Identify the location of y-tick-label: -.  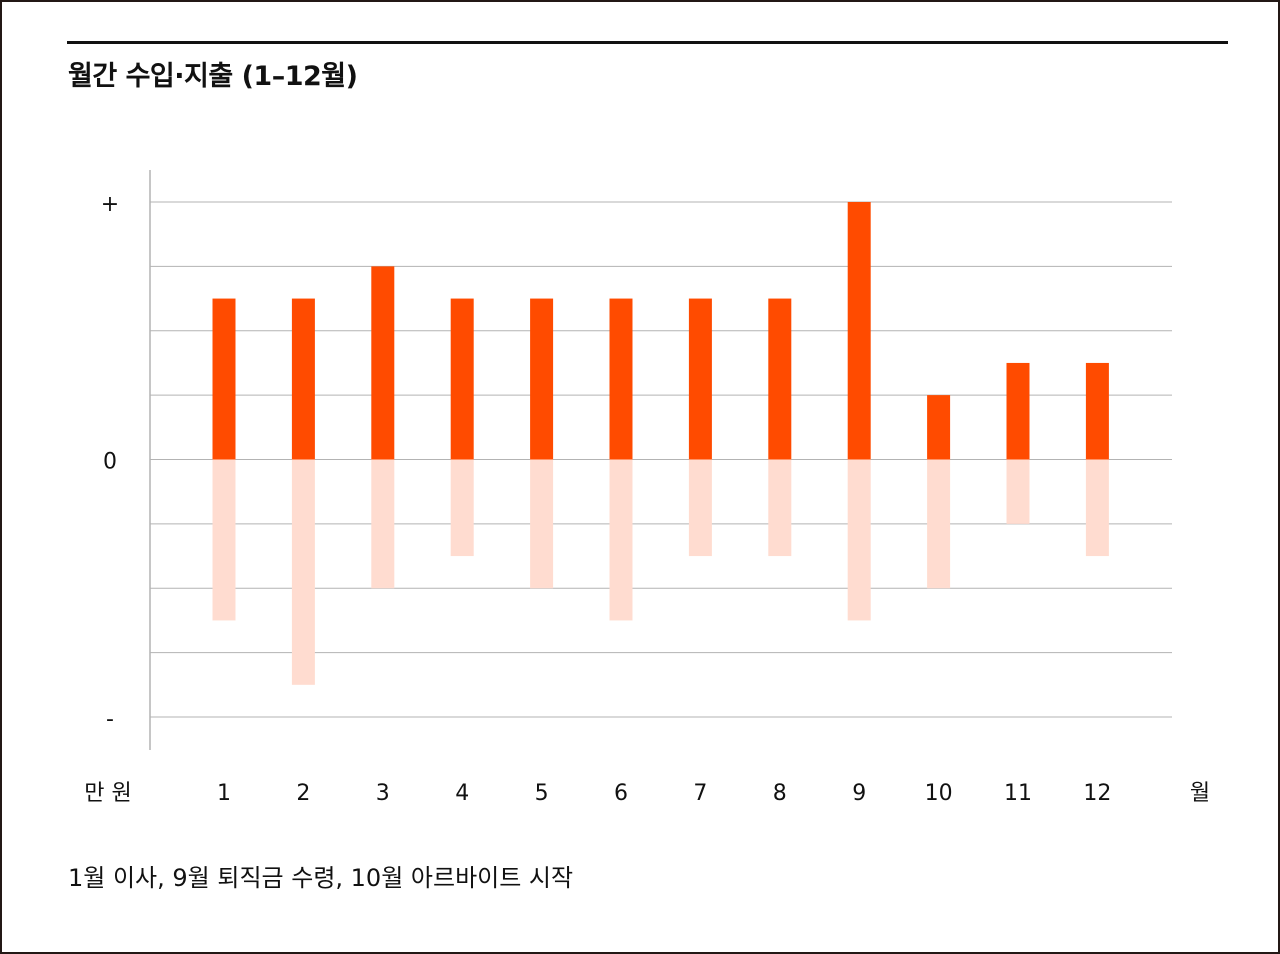
(110, 719).